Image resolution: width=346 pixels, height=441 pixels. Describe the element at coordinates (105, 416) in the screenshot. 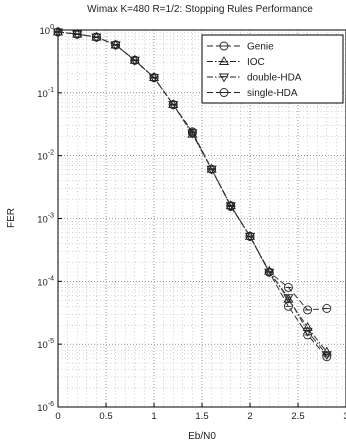

I see `x-tick-label: 0.5` at that location.